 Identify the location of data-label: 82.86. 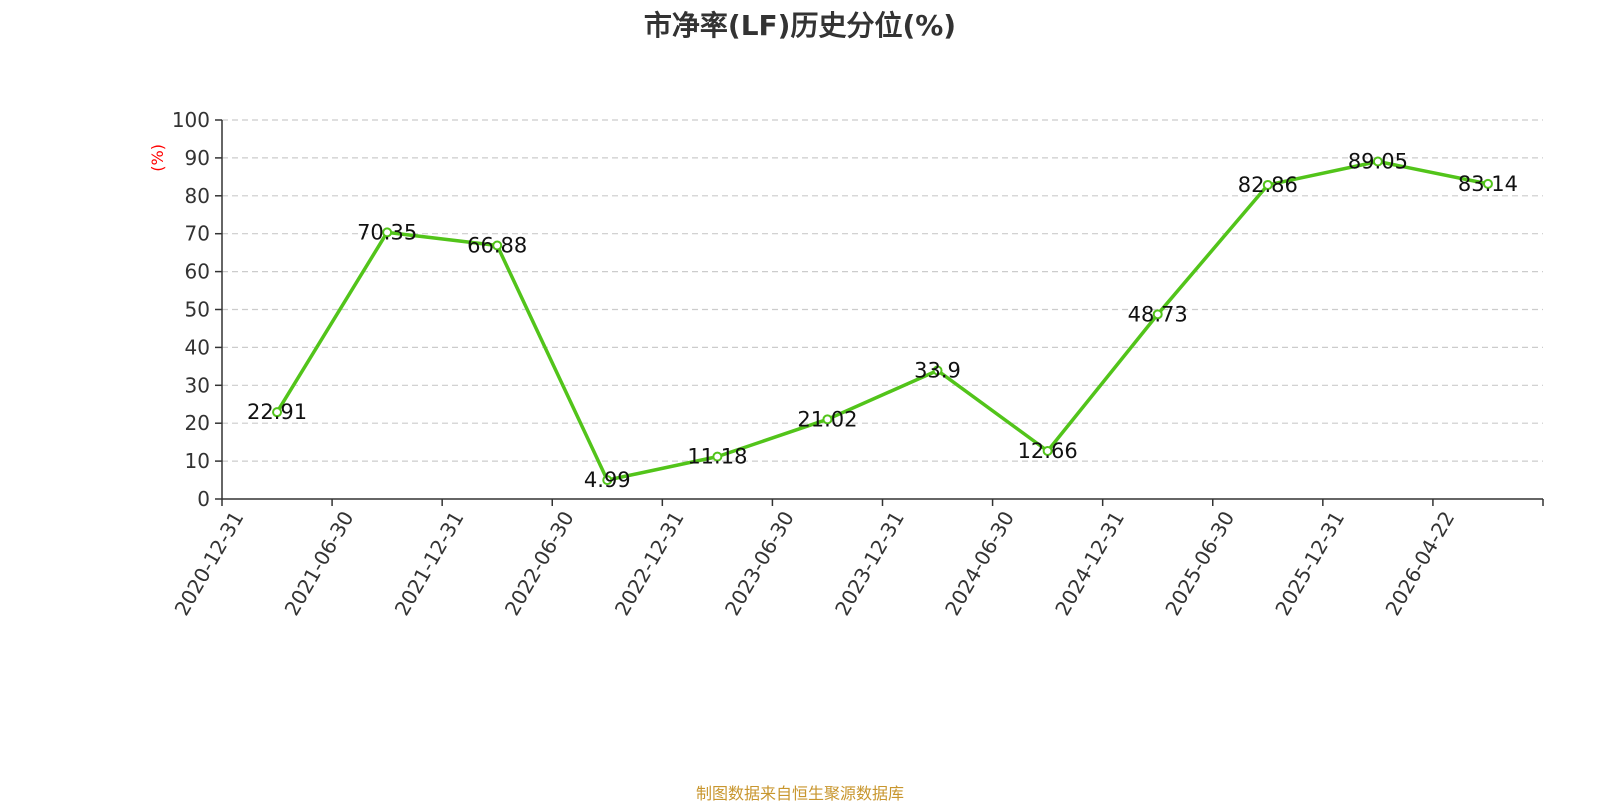
(1268, 185).